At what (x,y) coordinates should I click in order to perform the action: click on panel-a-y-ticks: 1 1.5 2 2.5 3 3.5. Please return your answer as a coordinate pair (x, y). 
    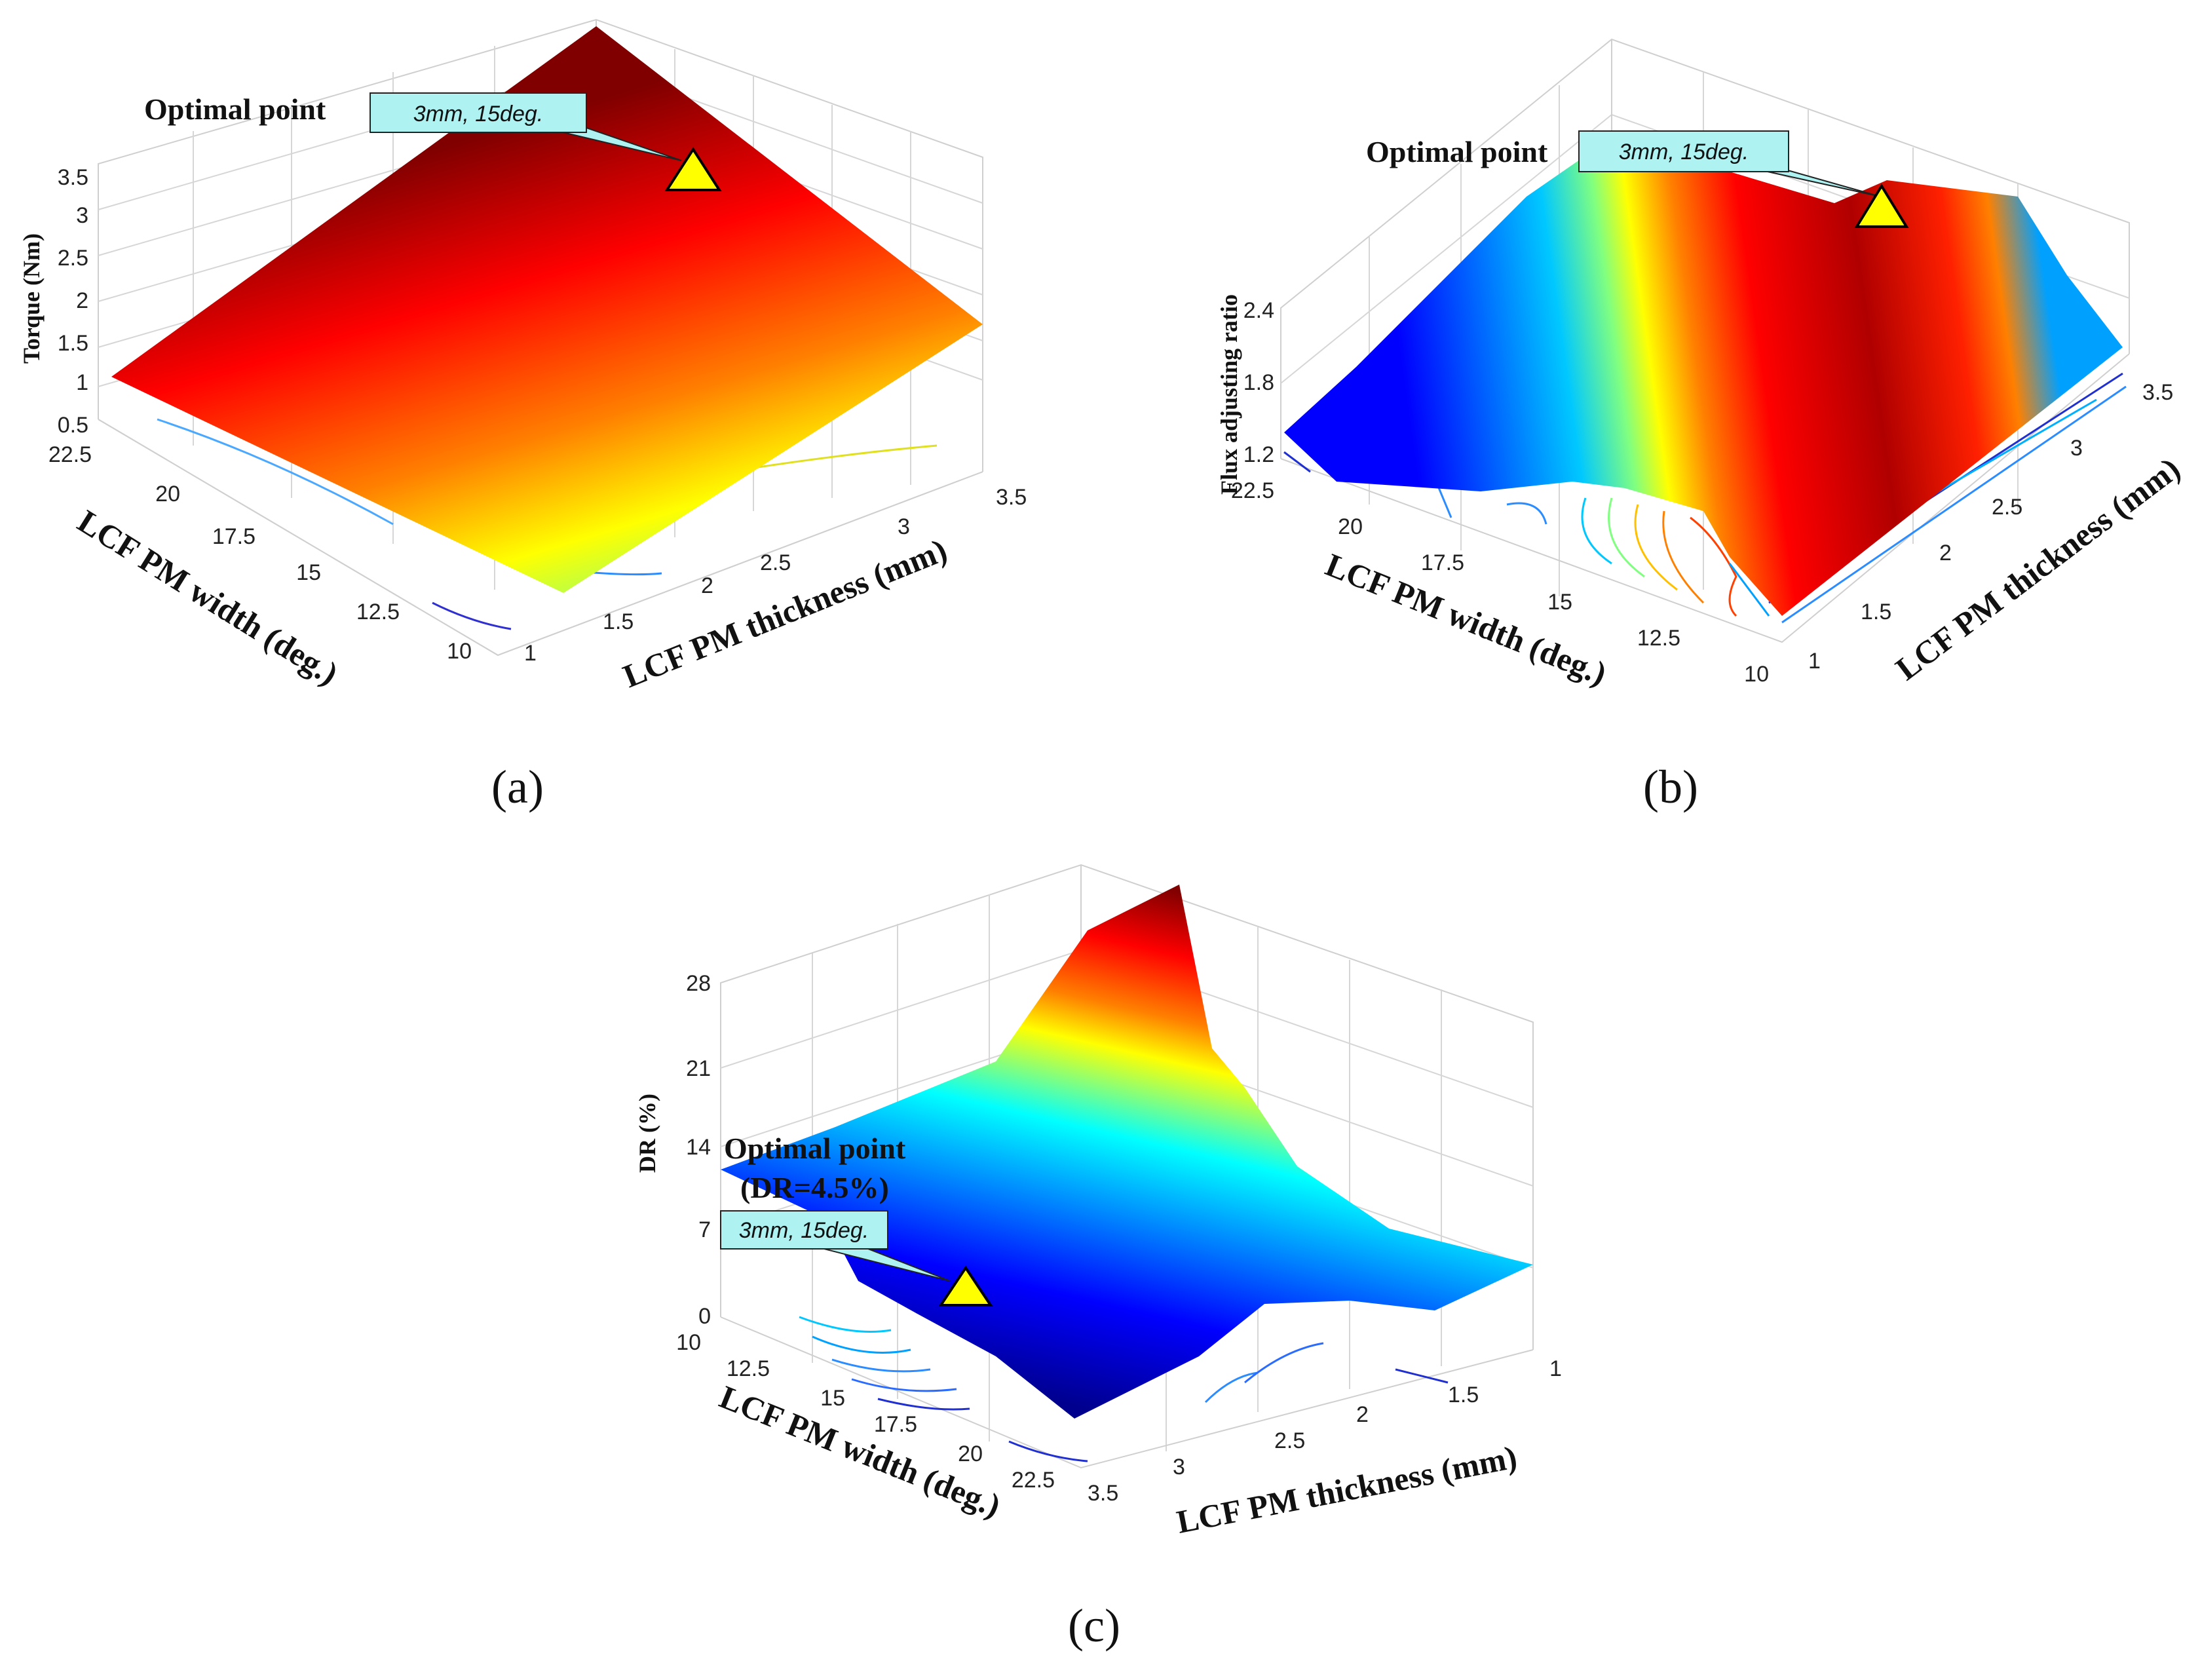
    Looking at the image, I should click on (775, 575).